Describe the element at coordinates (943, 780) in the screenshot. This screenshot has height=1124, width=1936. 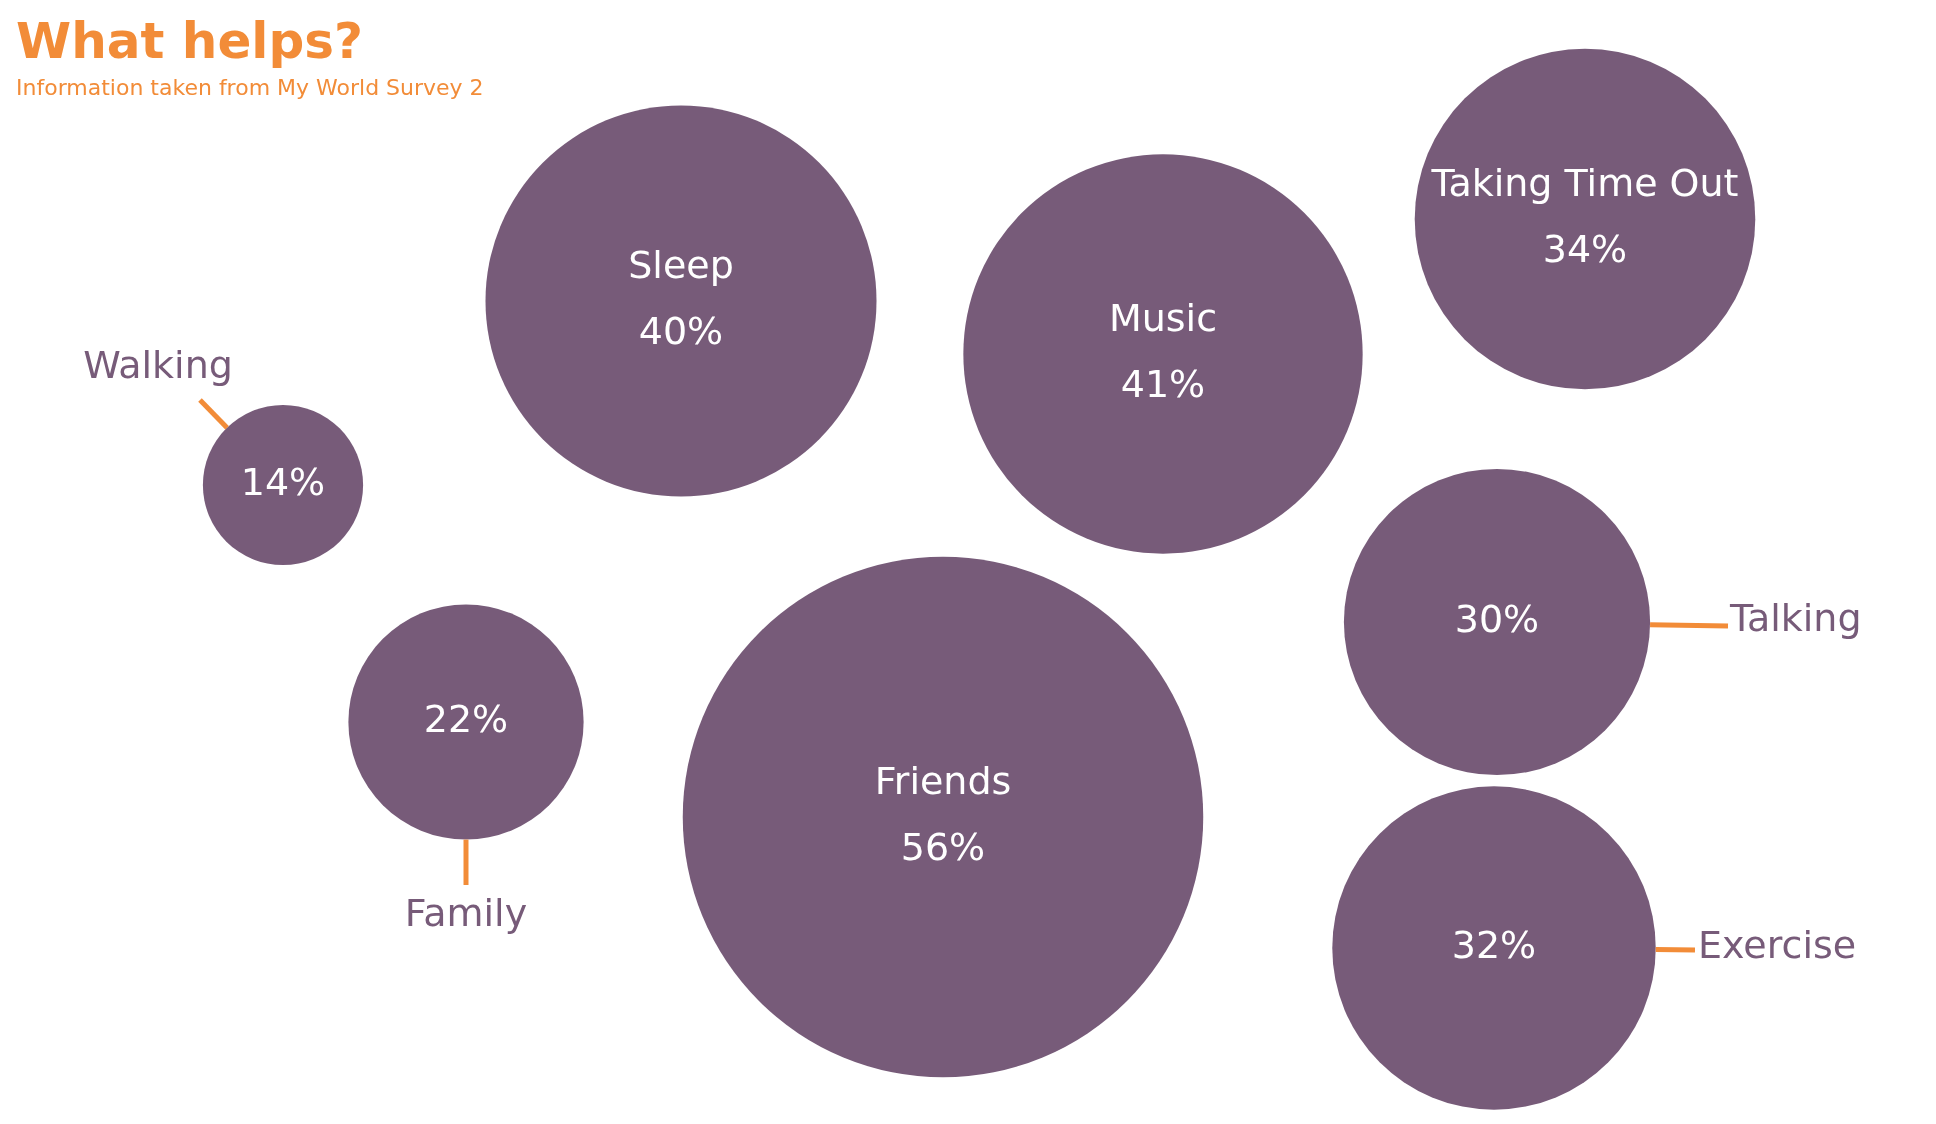
I see `category-label: Friends` at that location.